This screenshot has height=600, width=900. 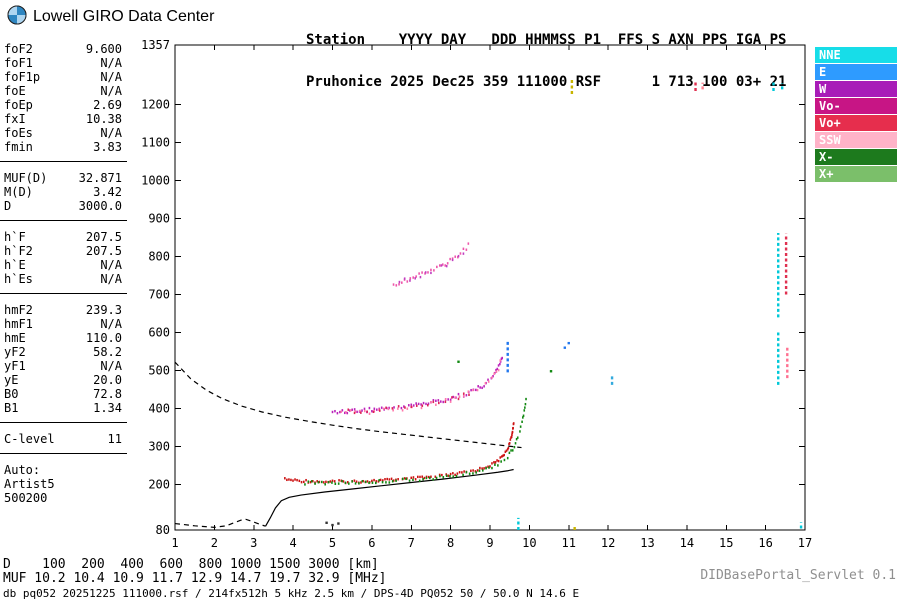 I want to click on parameter-row: h`Es N/A, so click(x=63, y=279).